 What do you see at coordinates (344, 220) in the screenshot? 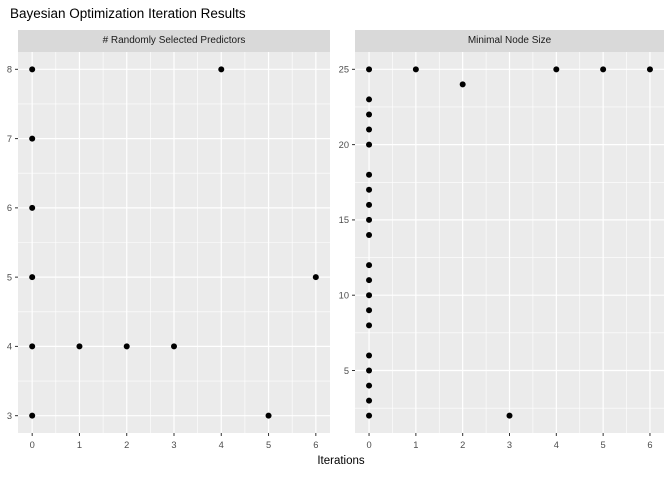
I see `y-tick-label: 15` at bounding box center [344, 220].